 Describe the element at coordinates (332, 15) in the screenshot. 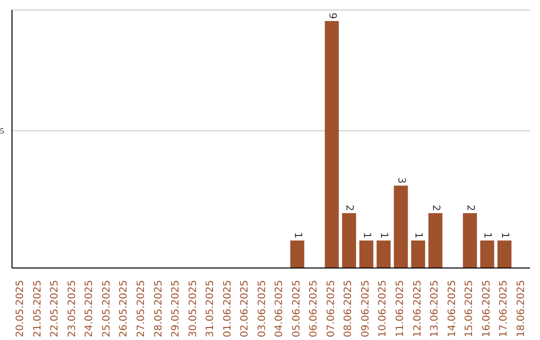

I see `data-label: 9` at that location.